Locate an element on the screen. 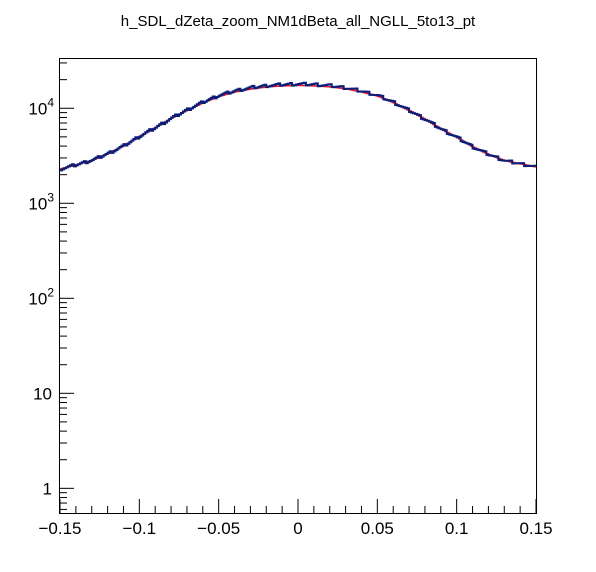  x-tick-label: −0.05 is located at coordinates (218, 528).